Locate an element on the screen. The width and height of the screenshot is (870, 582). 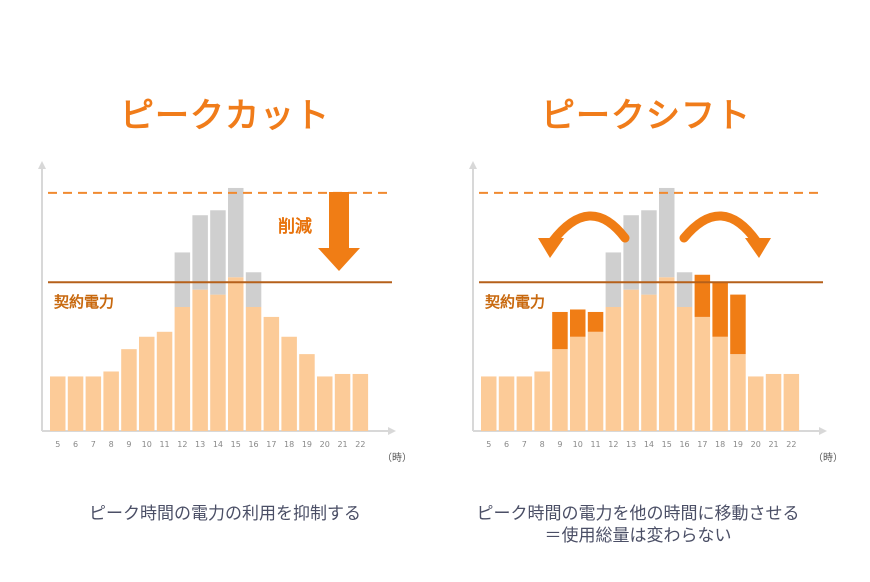
down-arrow-icon is located at coordinates (339, 231).